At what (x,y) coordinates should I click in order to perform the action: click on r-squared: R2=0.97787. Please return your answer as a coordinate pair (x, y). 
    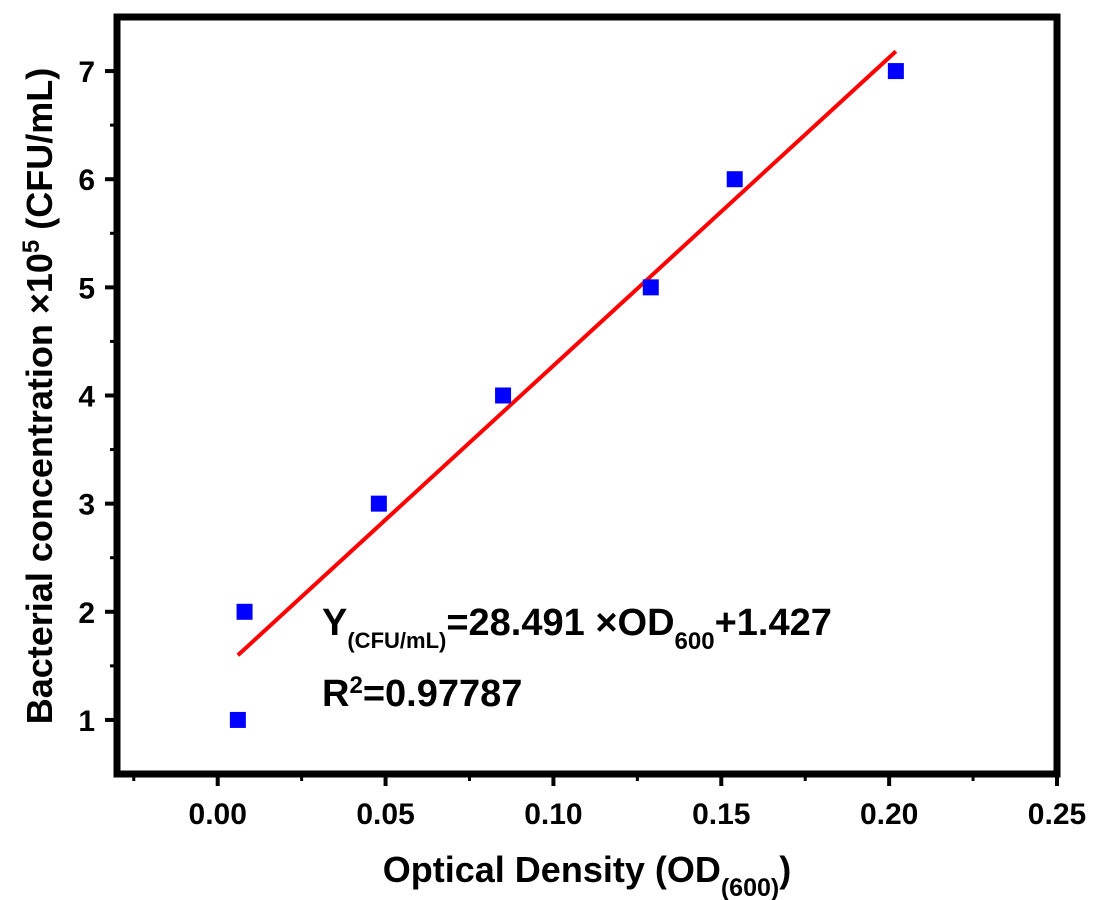
    Looking at the image, I should click on (422, 694).